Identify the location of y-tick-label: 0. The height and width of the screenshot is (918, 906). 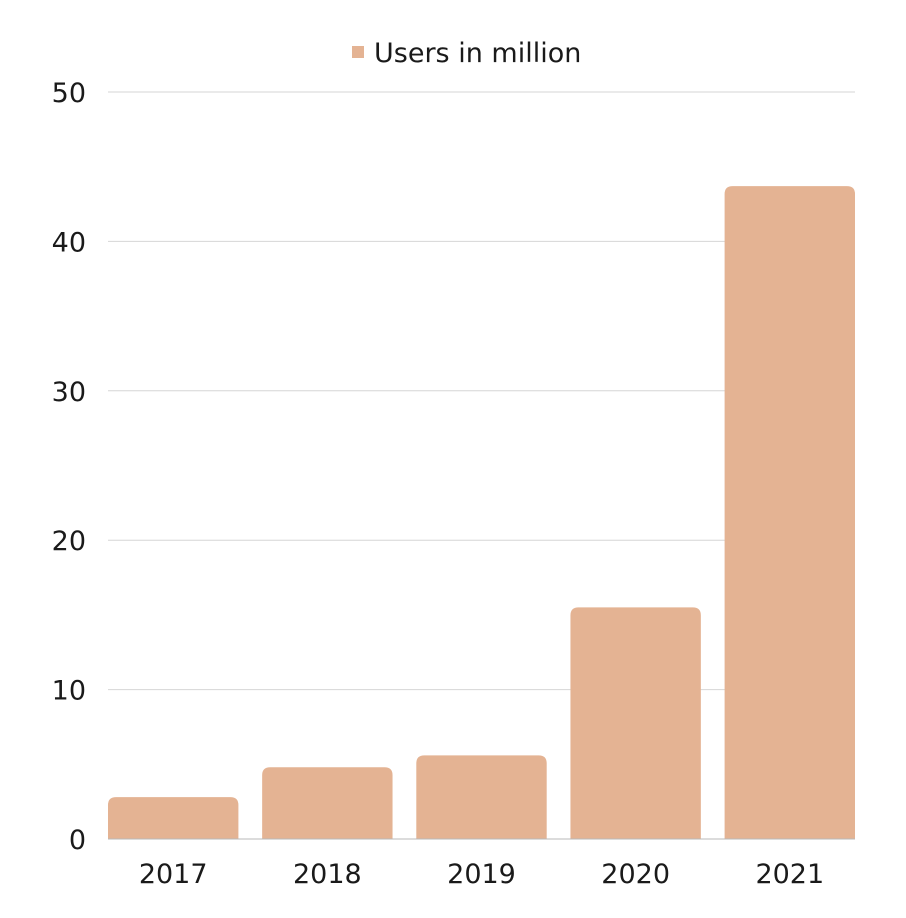
(77, 840).